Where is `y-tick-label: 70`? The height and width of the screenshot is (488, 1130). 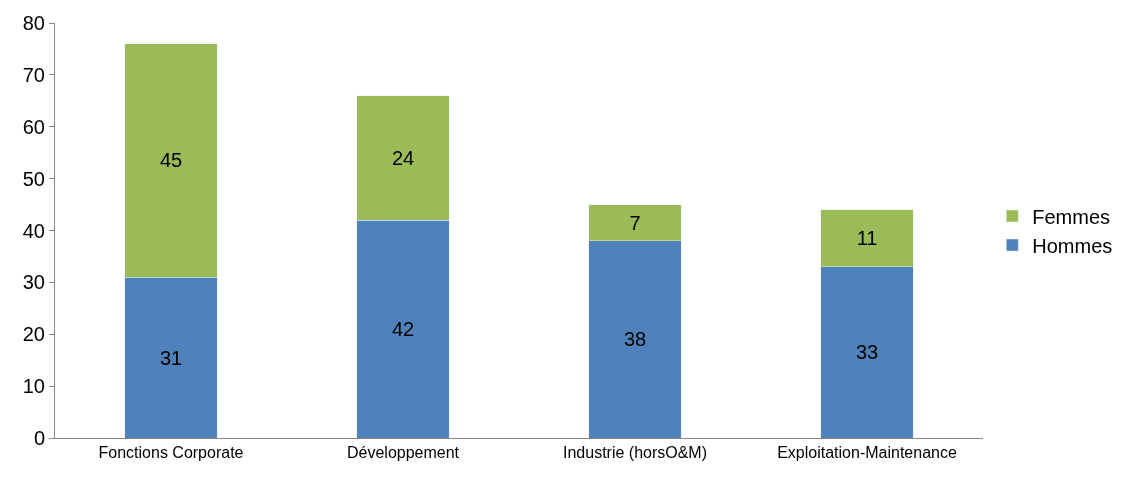
y-tick-label: 70 is located at coordinates (33, 74).